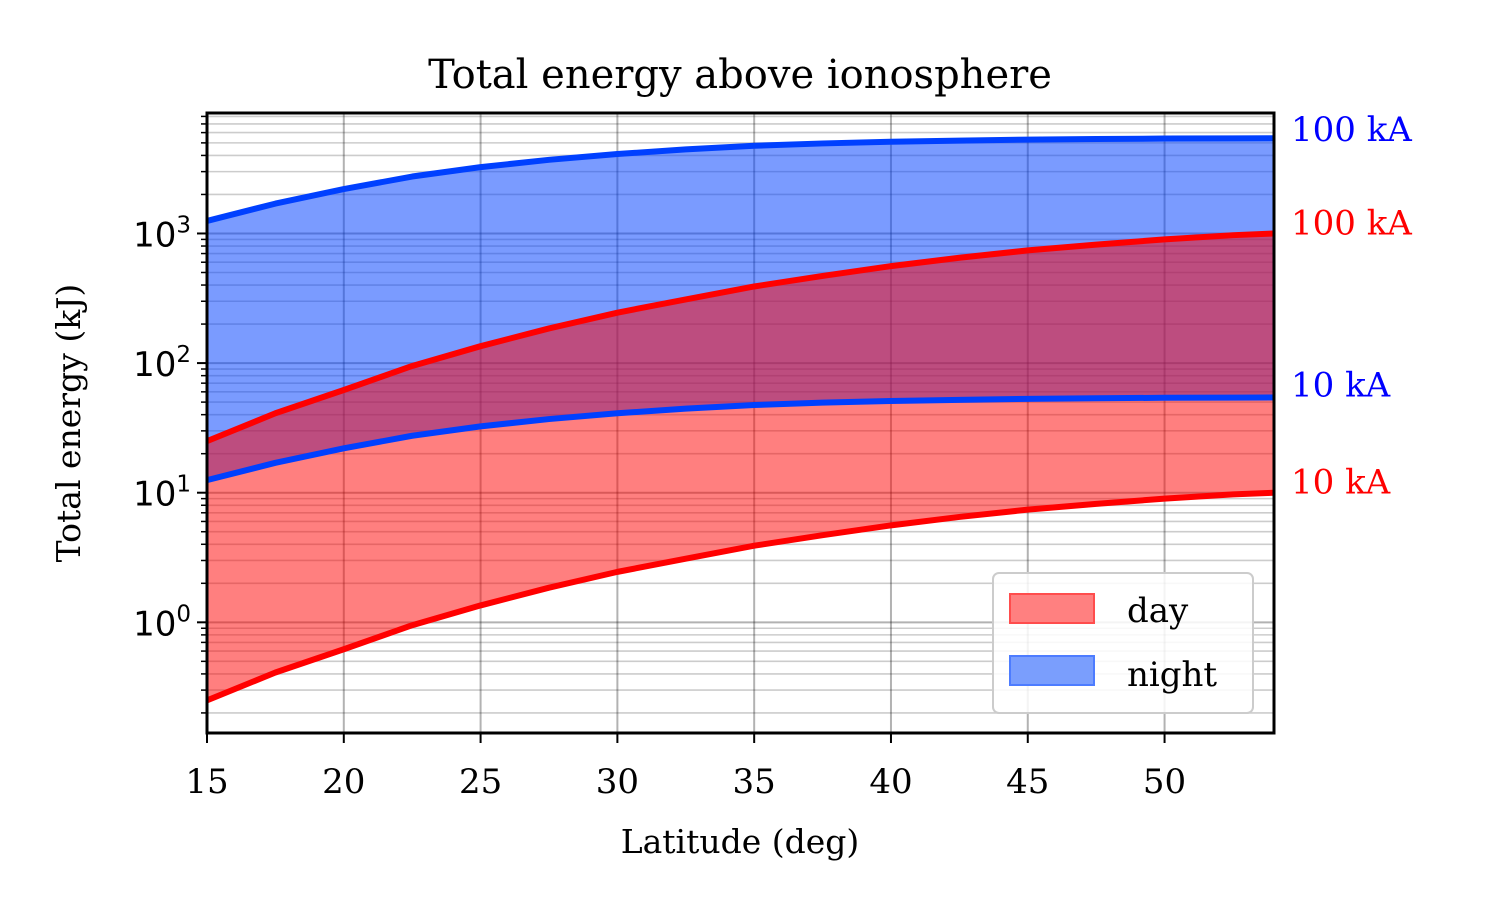 The image size is (1500, 900). Describe the element at coordinates (1027, 782) in the screenshot. I see `x-tick-label: 45` at that location.